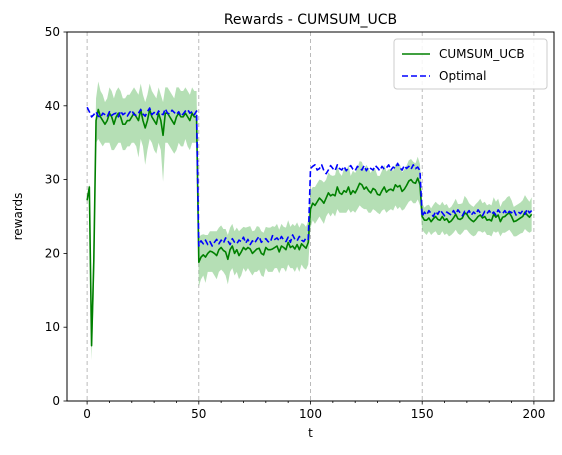 The height and width of the screenshot is (455, 562). I want to click on y-tick-label: 10, so click(52, 327).